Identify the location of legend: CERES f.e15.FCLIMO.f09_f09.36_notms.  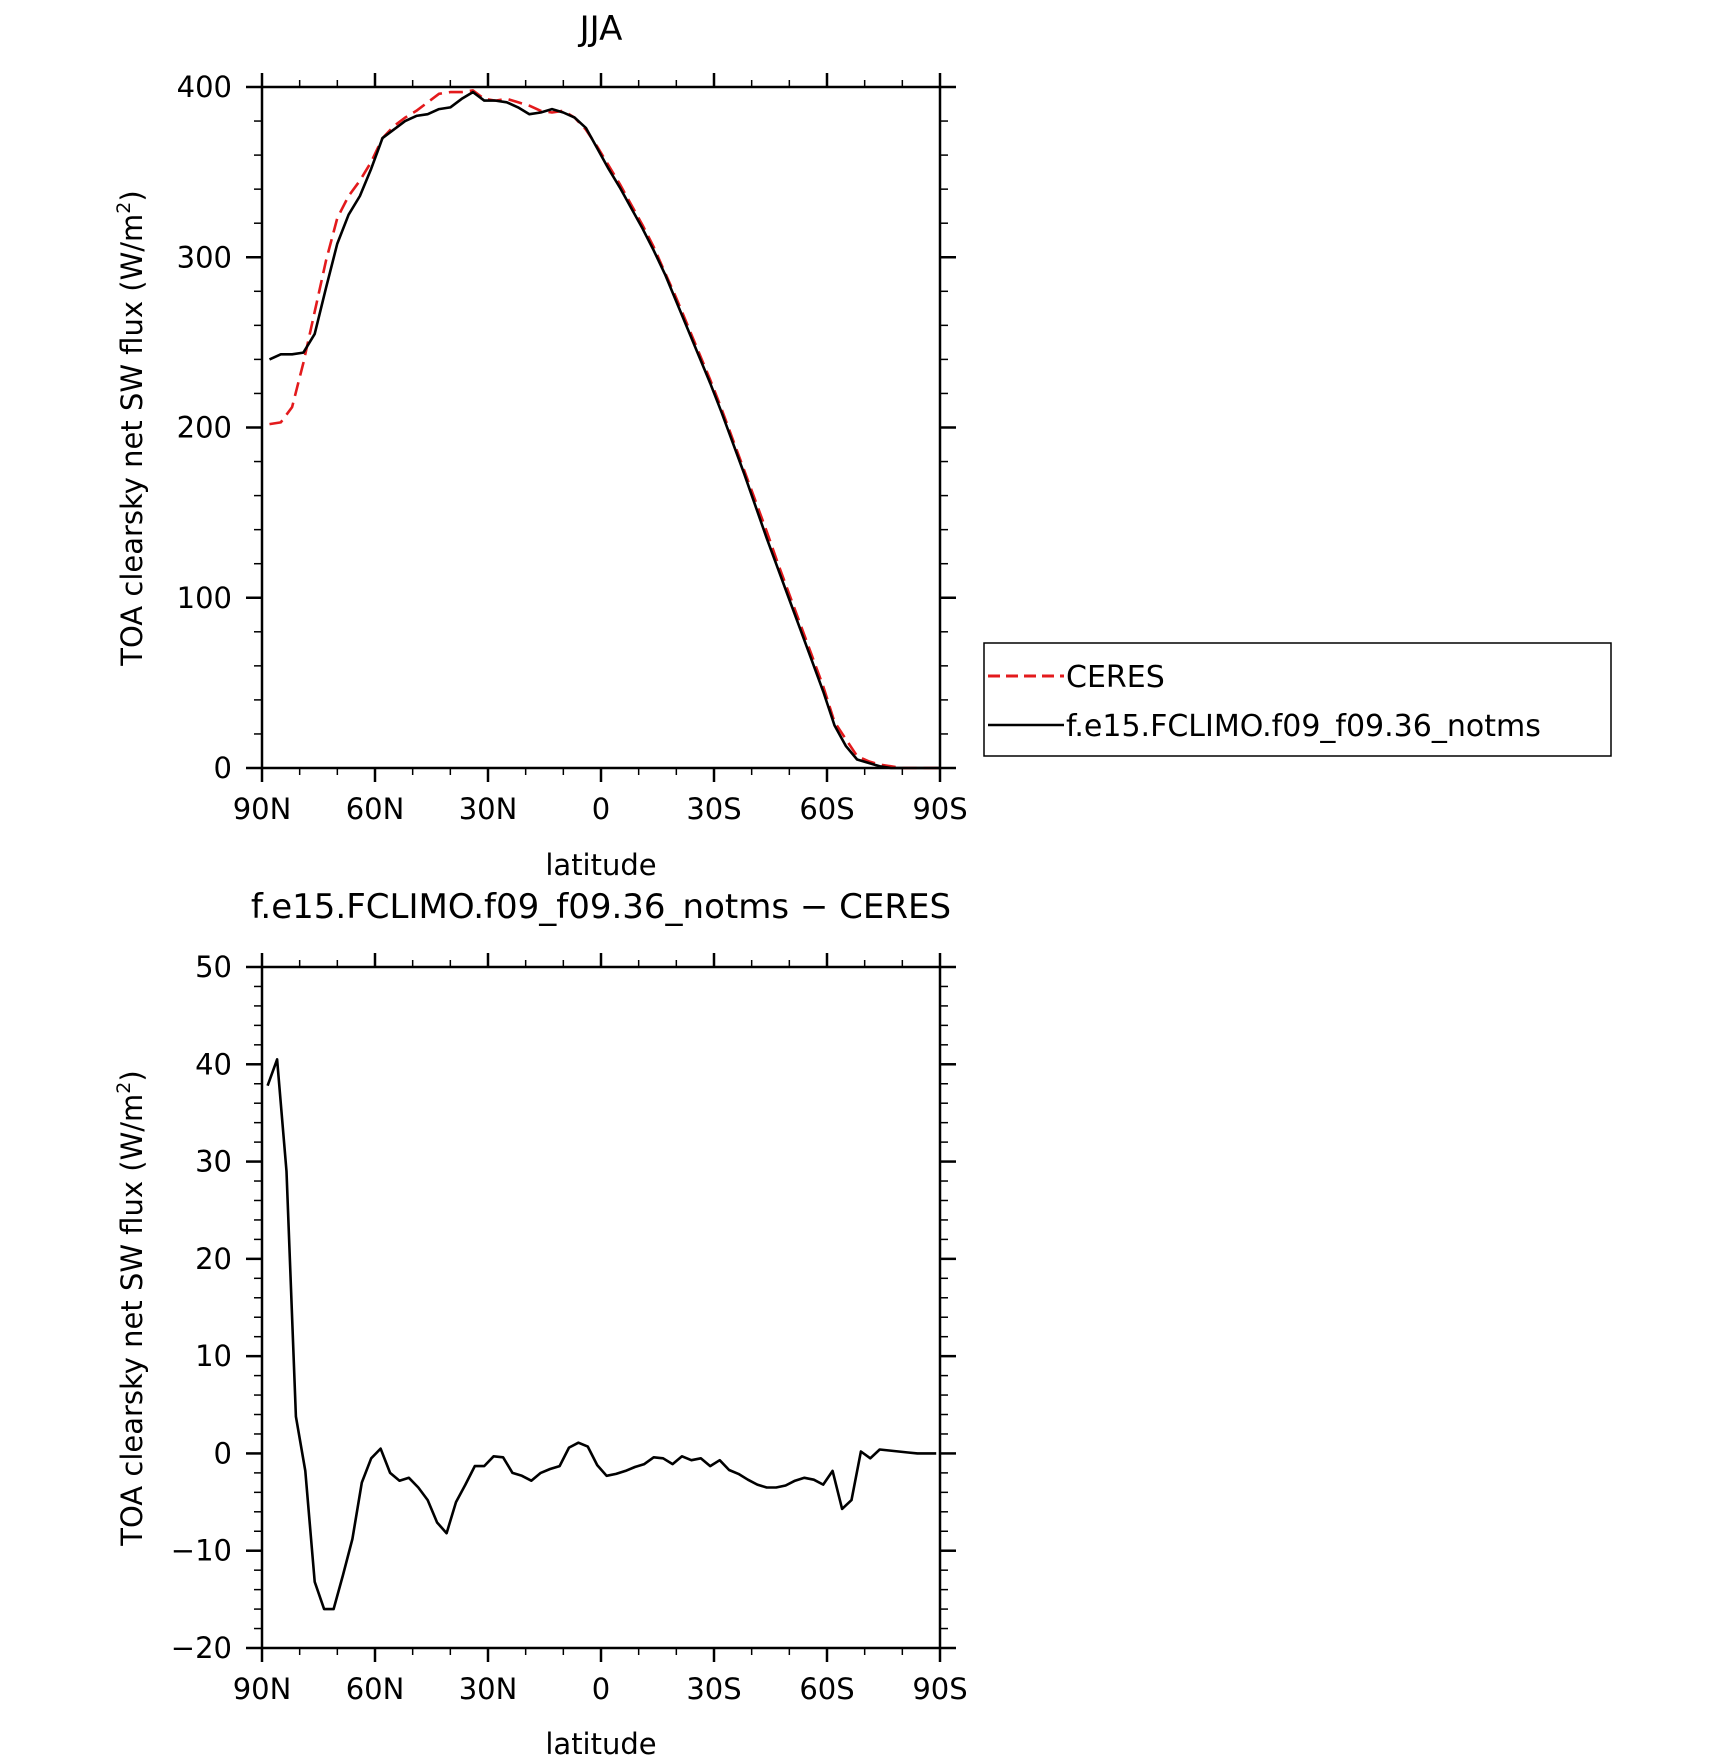
(1297, 699).